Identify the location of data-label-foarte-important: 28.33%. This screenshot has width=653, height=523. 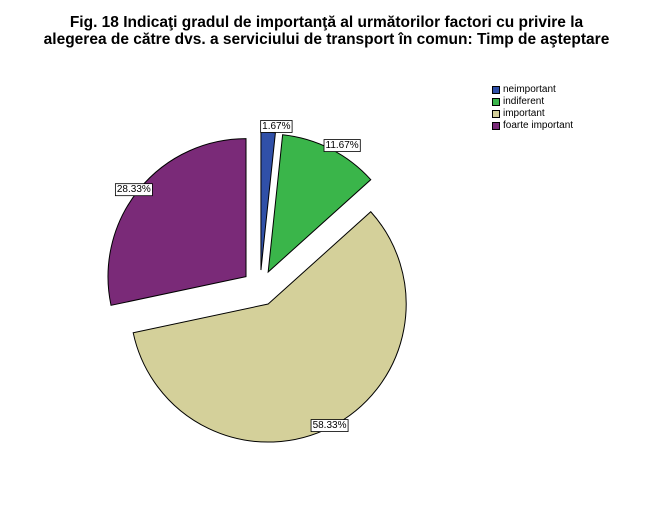
(133, 190).